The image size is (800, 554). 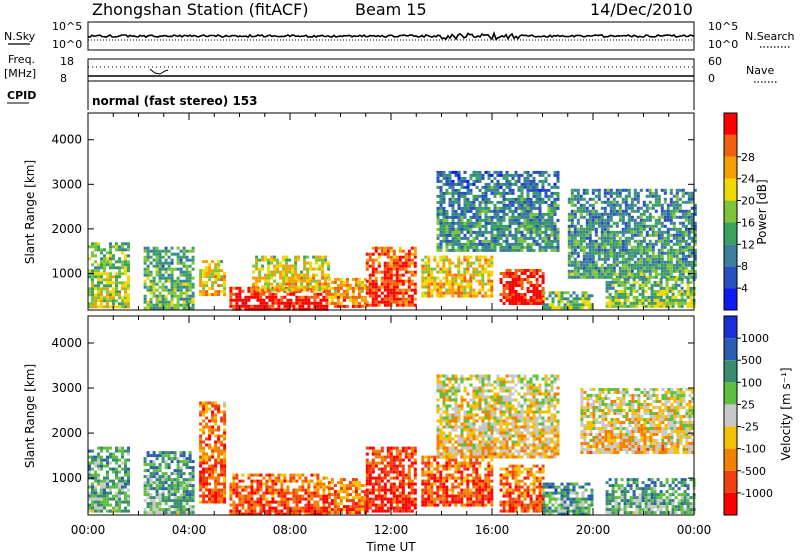 What do you see at coordinates (67, 26) in the screenshot?
I see `nsky-tick-top: 10^5` at bounding box center [67, 26].